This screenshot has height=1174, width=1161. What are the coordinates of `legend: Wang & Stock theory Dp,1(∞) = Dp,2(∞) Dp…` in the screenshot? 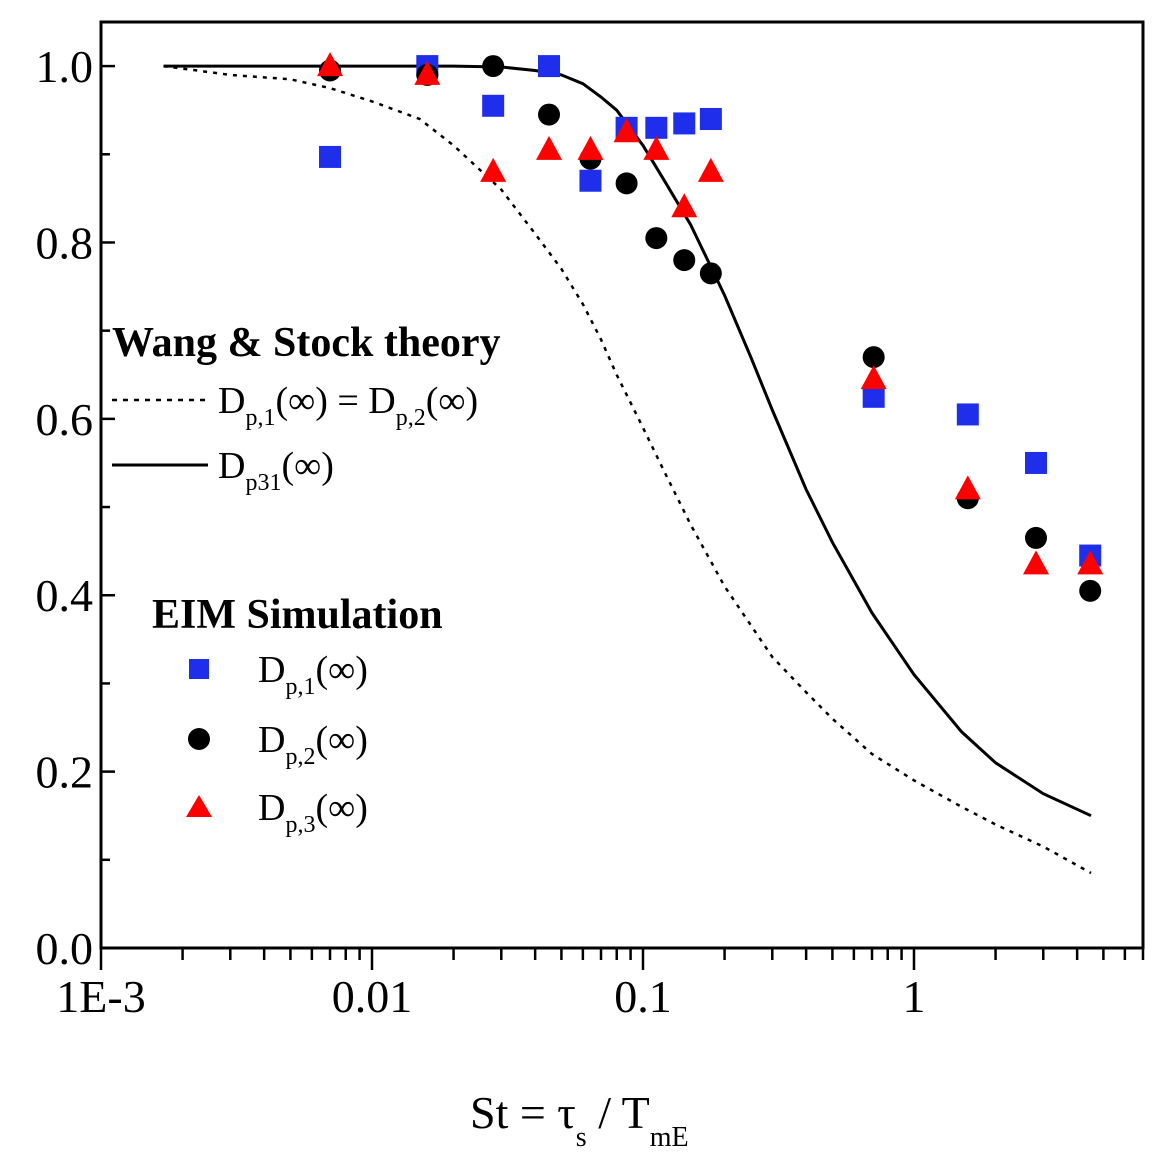 It's located at (306, 579).